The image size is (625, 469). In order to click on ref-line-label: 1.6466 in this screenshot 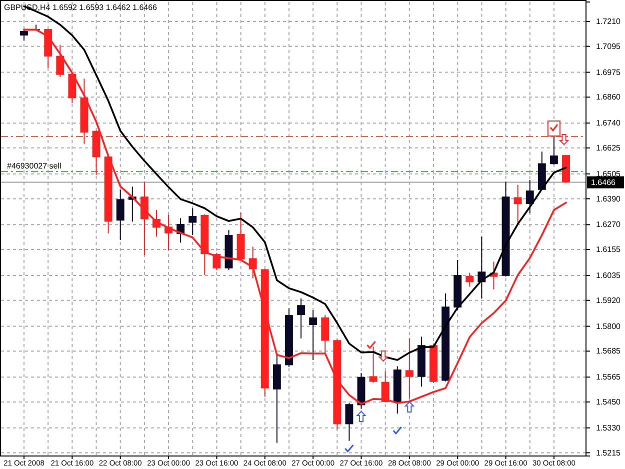, I will do `click(603, 183)`.